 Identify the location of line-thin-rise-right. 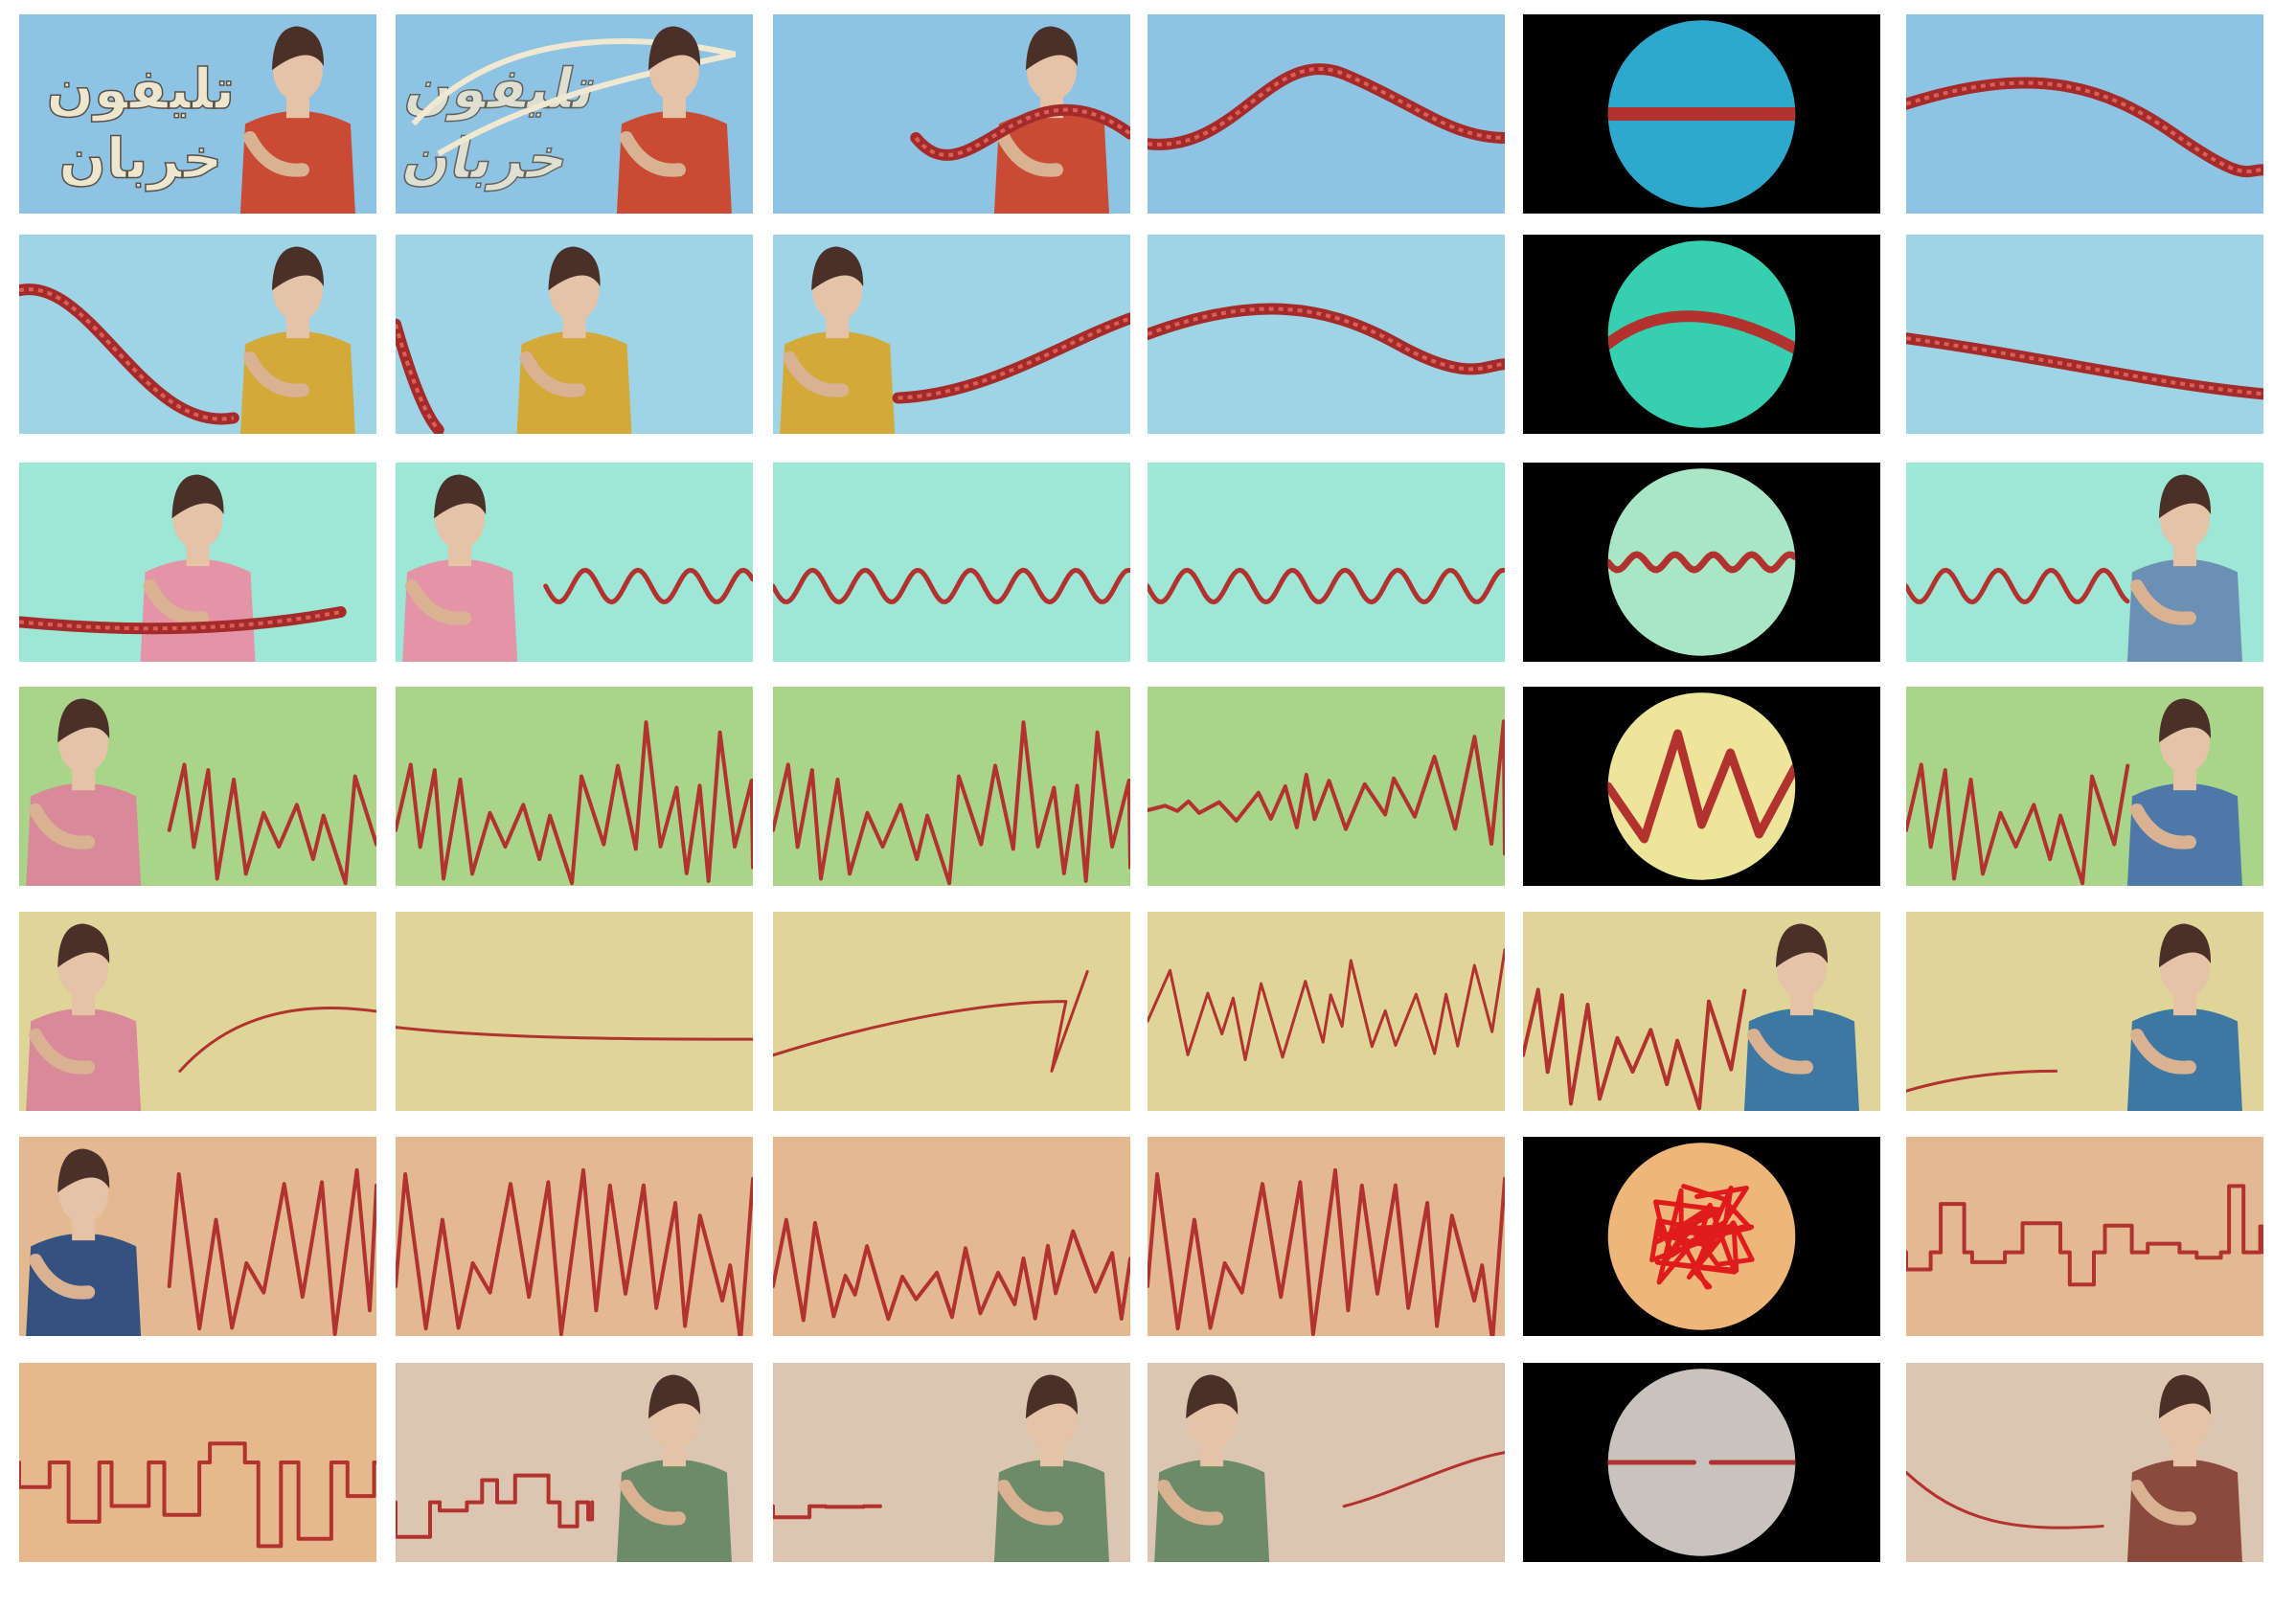
(1423, 1479).